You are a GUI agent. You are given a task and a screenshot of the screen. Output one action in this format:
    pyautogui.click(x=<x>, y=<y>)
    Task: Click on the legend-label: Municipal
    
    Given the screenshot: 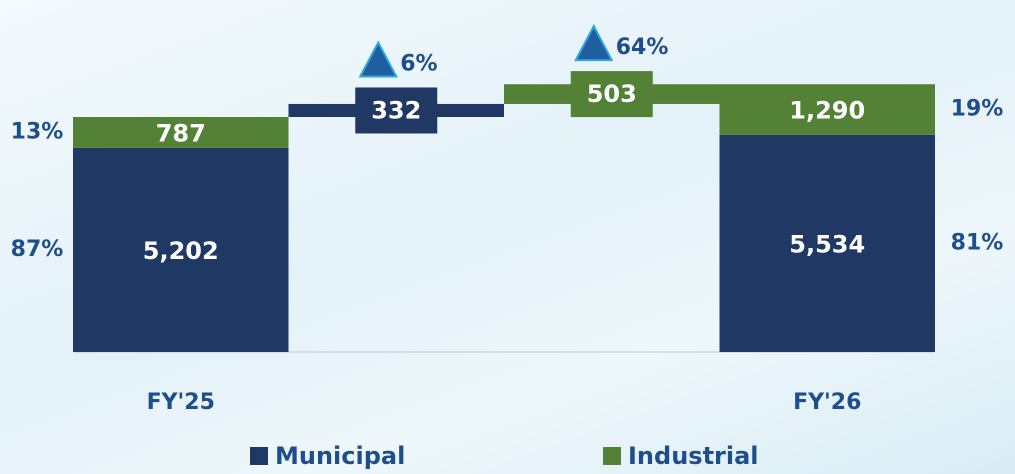 What is the action you would take?
    pyautogui.click(x=340, y=456)
    